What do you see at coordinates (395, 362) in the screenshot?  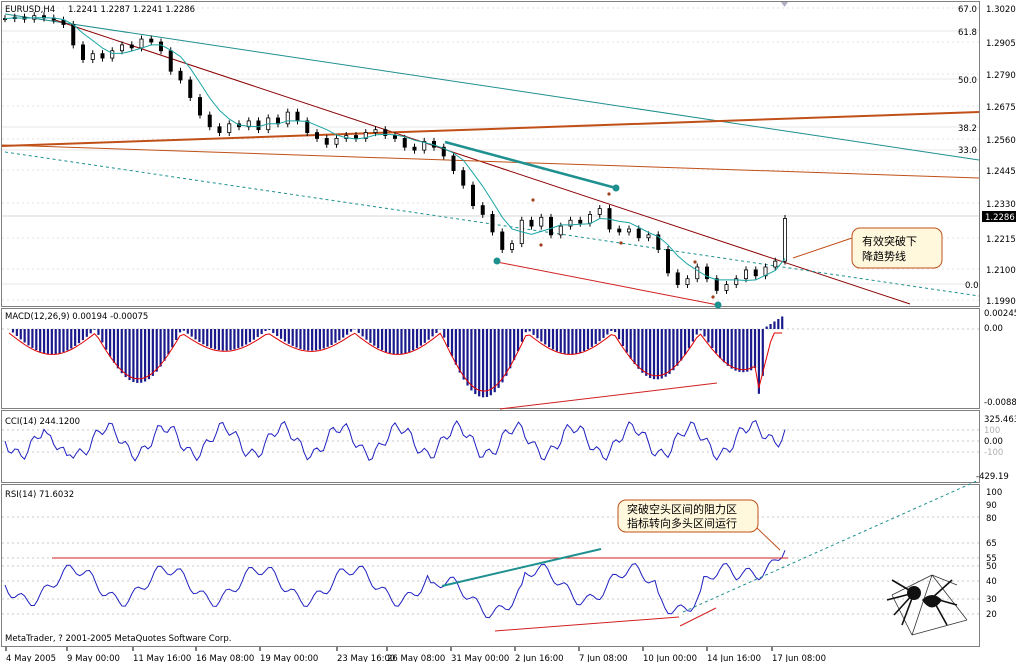 I see `macd-signal-line` at bounding box center [395, 362].